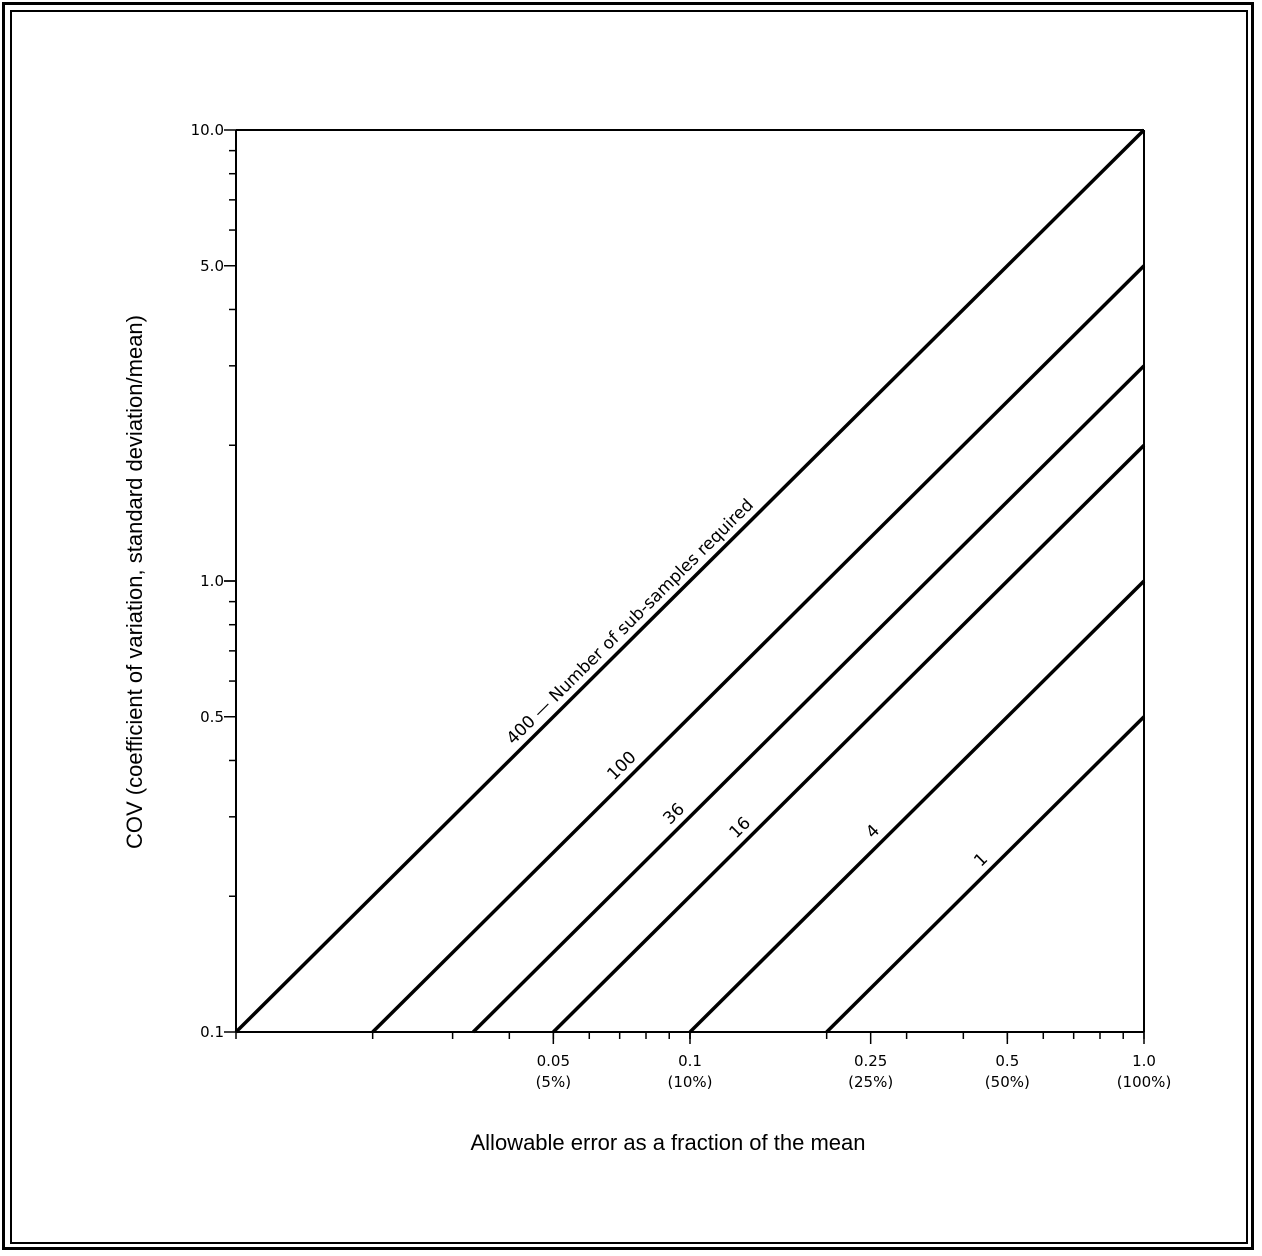 This screenshot has height=1256, width=1262. I want to click on series-line, so click(985, 874).